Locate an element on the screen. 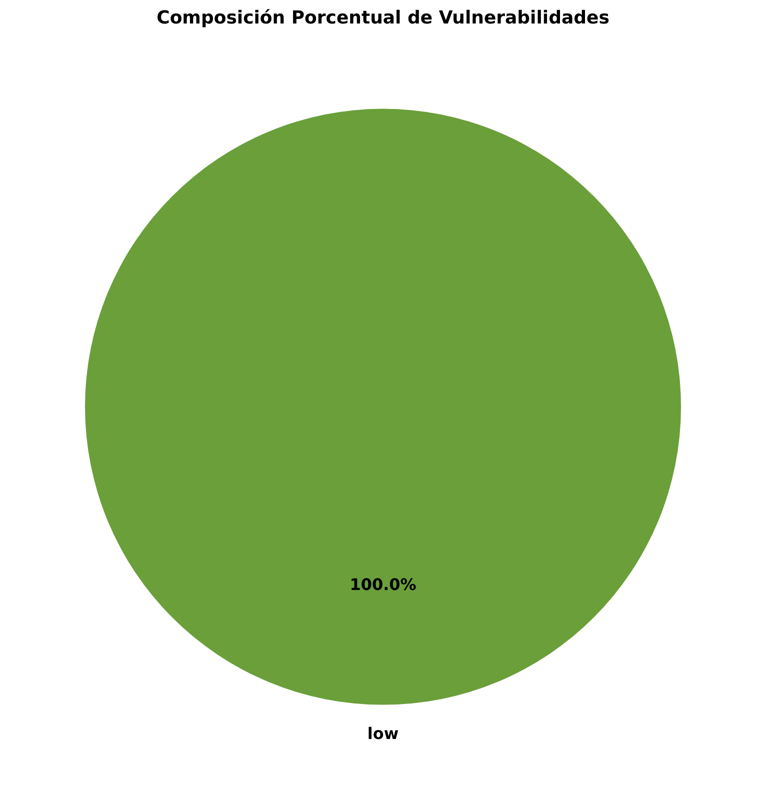  chart-title: Composición Porcentual de Vulnerabilidades is located at coordinates (383, 17).